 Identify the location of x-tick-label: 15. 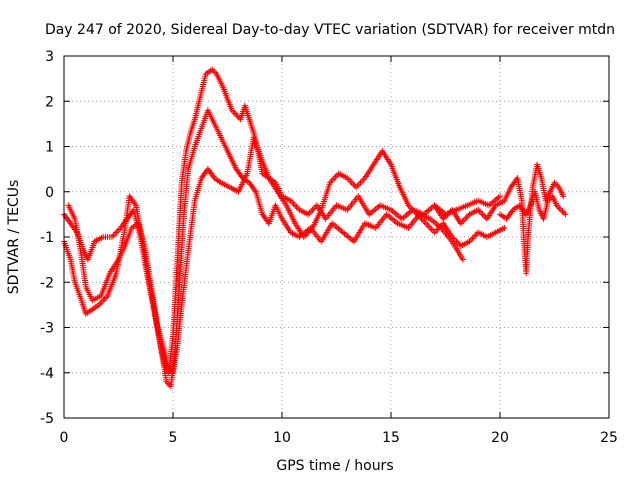
(391, 438).